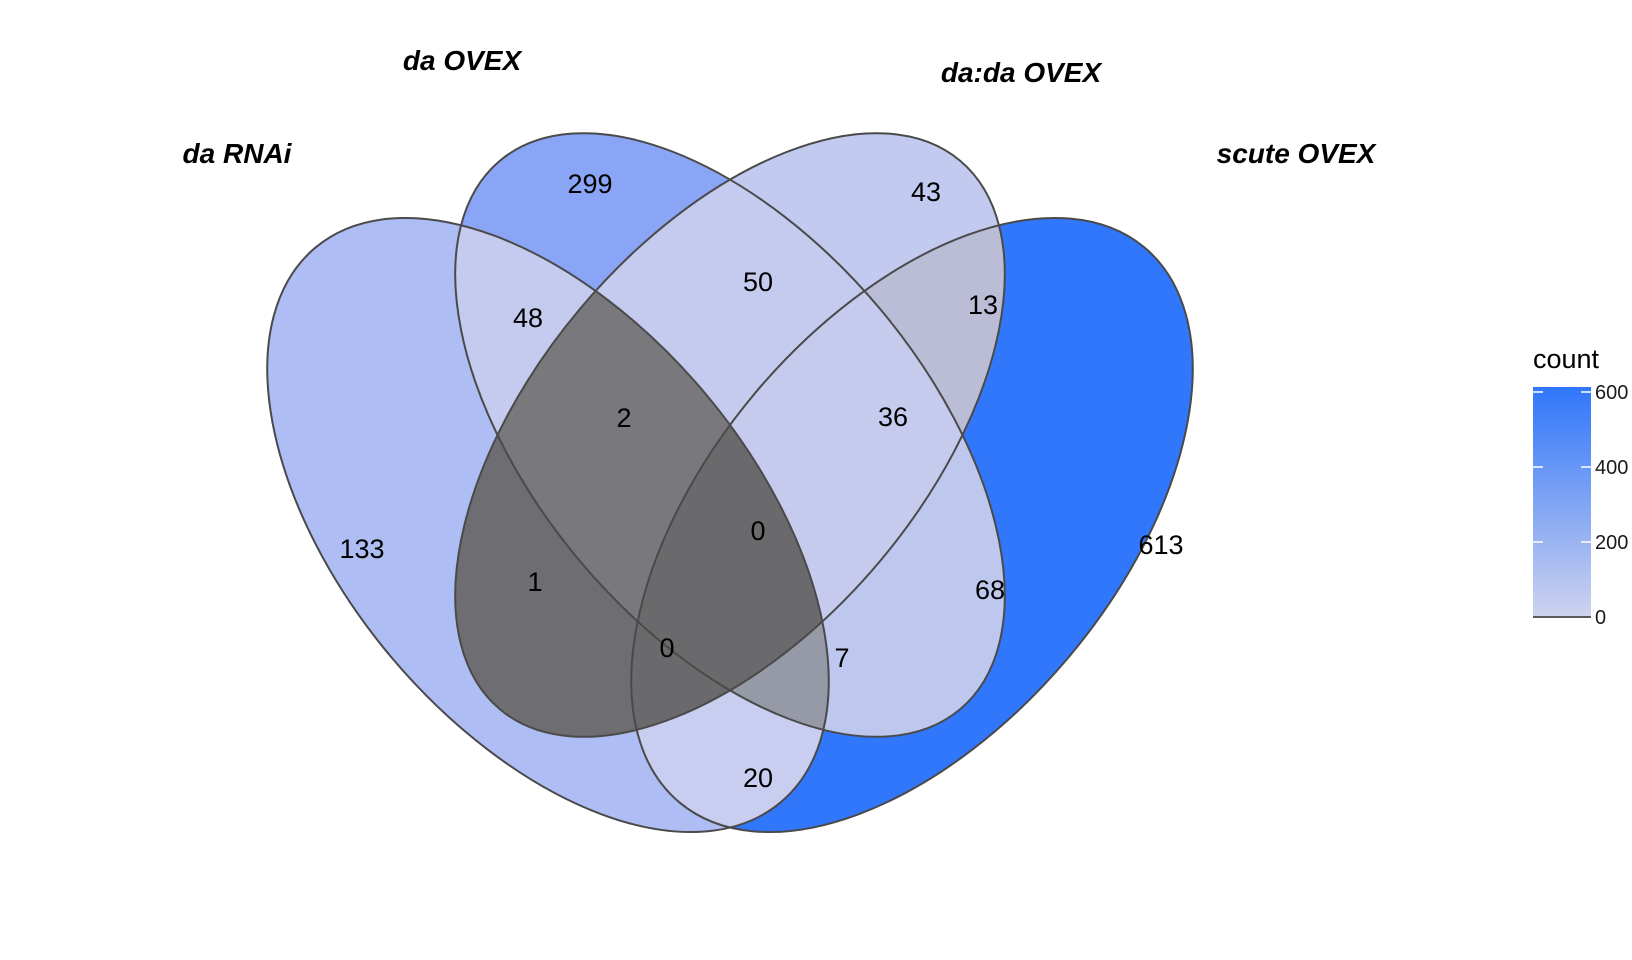 The image size is (1632, 960). Describe the element at coordinates (623, 418) in the screenshot. I see `count-da-rnai-da-ovex-dada-ovex: 2` at that location.